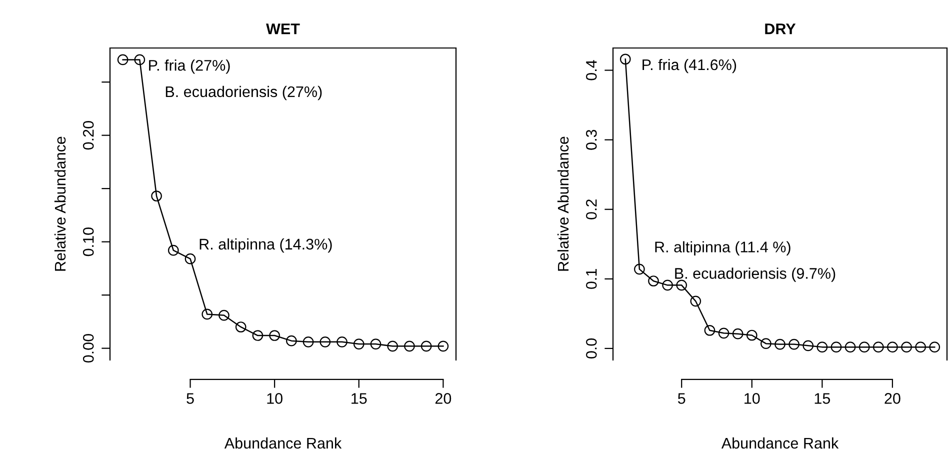 The width and height of the screenshot is (951, 450). What do you see at coordinates (591, 279) in the screenshot?
I see `y-tick-label: 0.1` at bounding box center [591, 279].